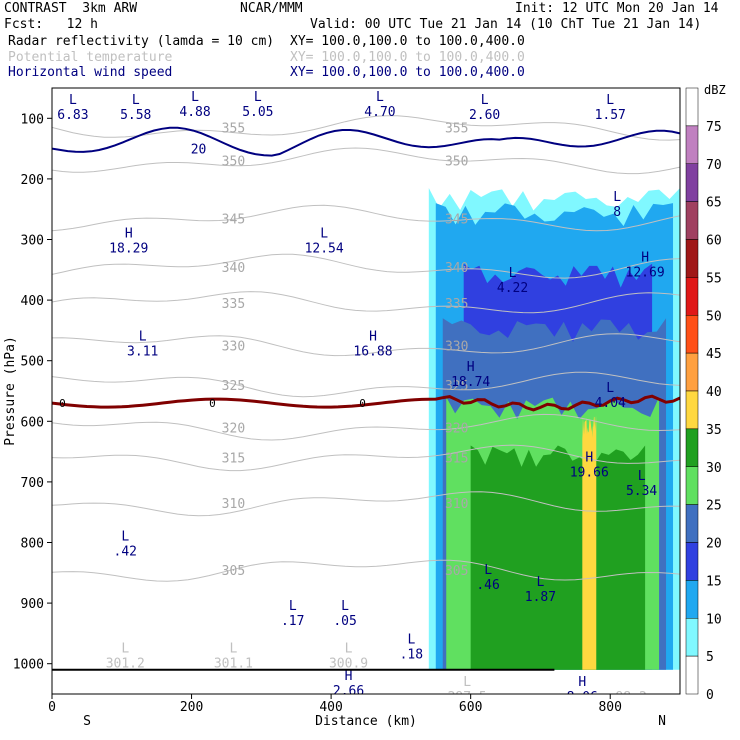 This screenshot has height=740, width=740. What do you see at coordinates (470, 382) in the screenshot?
I see `extremum-value: 18.74` at bounding box center [470, 382].